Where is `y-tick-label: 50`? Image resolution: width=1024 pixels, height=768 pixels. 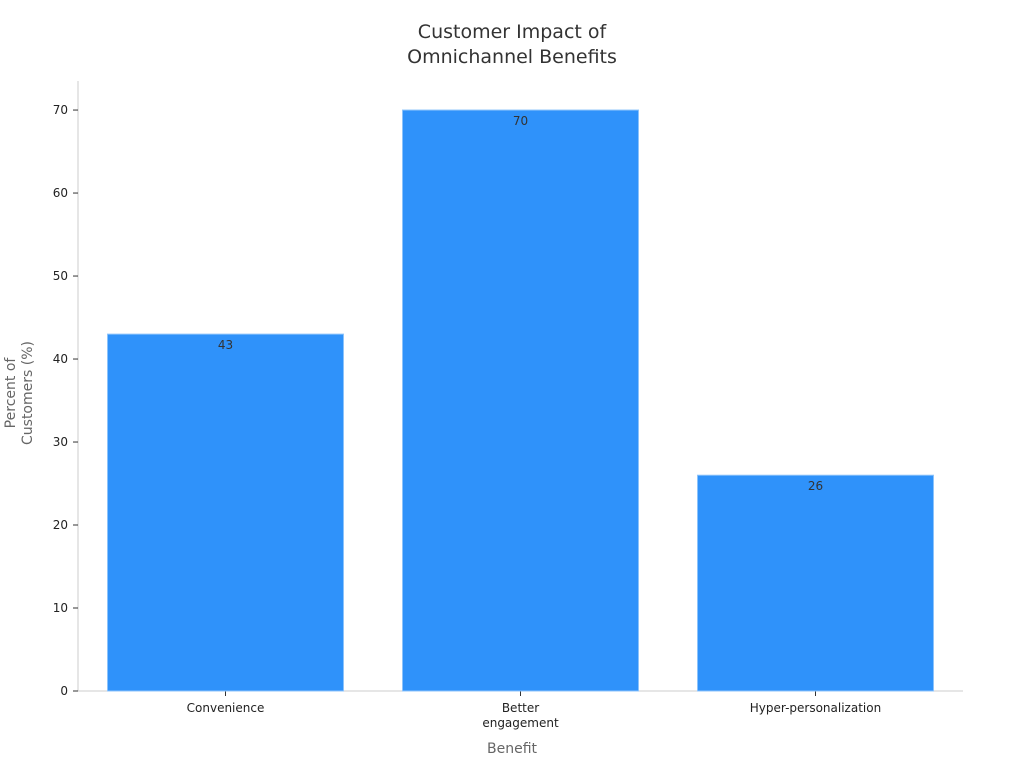
y-tick-label: 50 is located at coordinates (60, 276).